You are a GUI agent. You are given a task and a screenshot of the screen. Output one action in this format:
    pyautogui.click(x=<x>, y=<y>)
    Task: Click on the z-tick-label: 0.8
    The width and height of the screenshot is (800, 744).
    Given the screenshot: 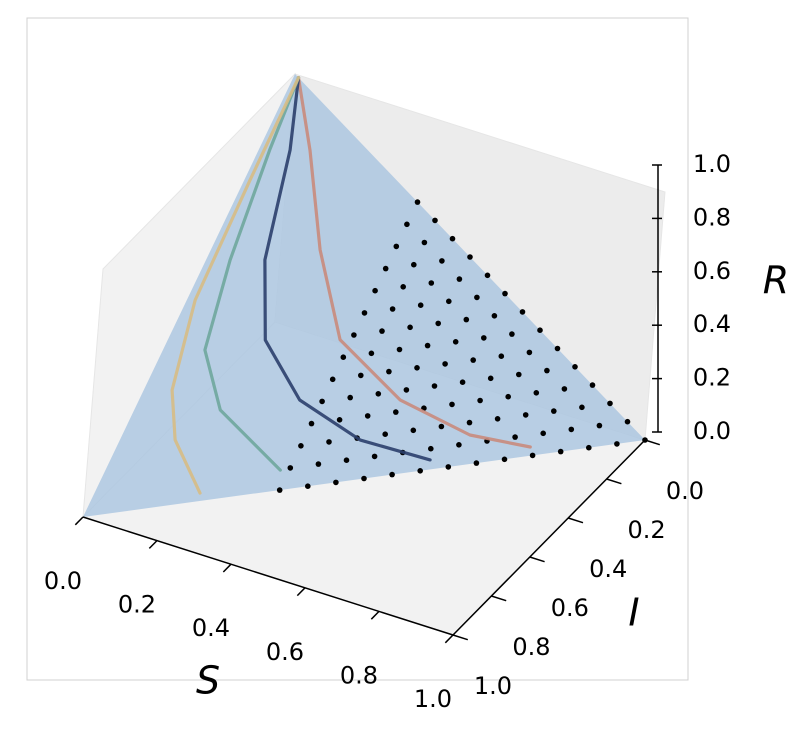 What is the action you would take?
    pyautogui.click(x=712, y=217)
    